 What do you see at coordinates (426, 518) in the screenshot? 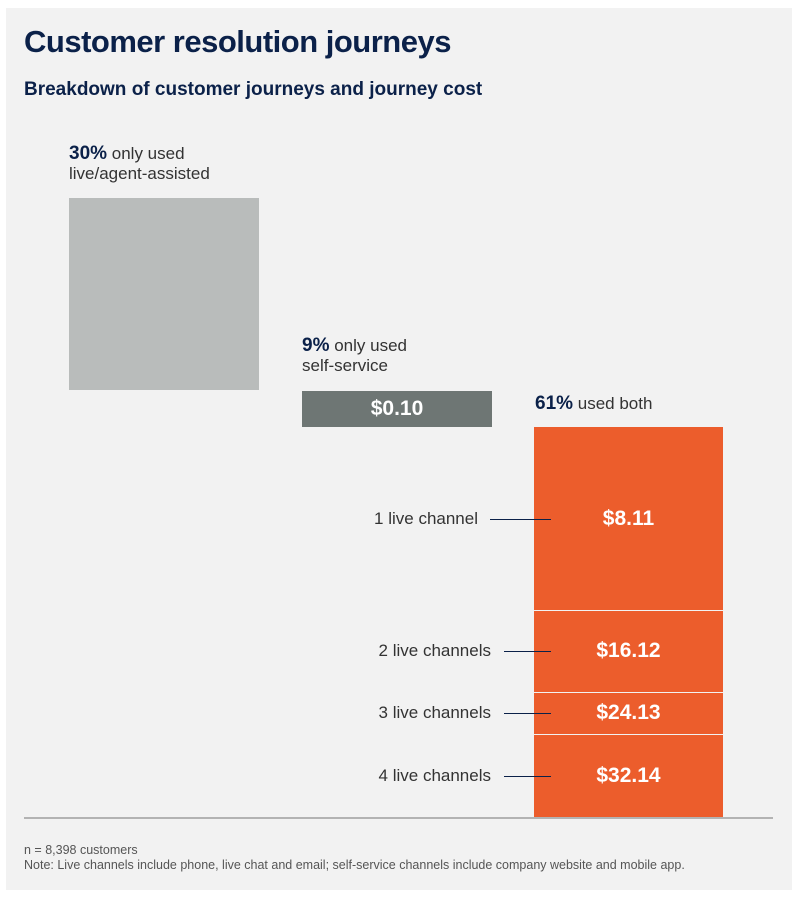
I see `segment-label-1: 1 live channel` at bounding box center [426, 518].